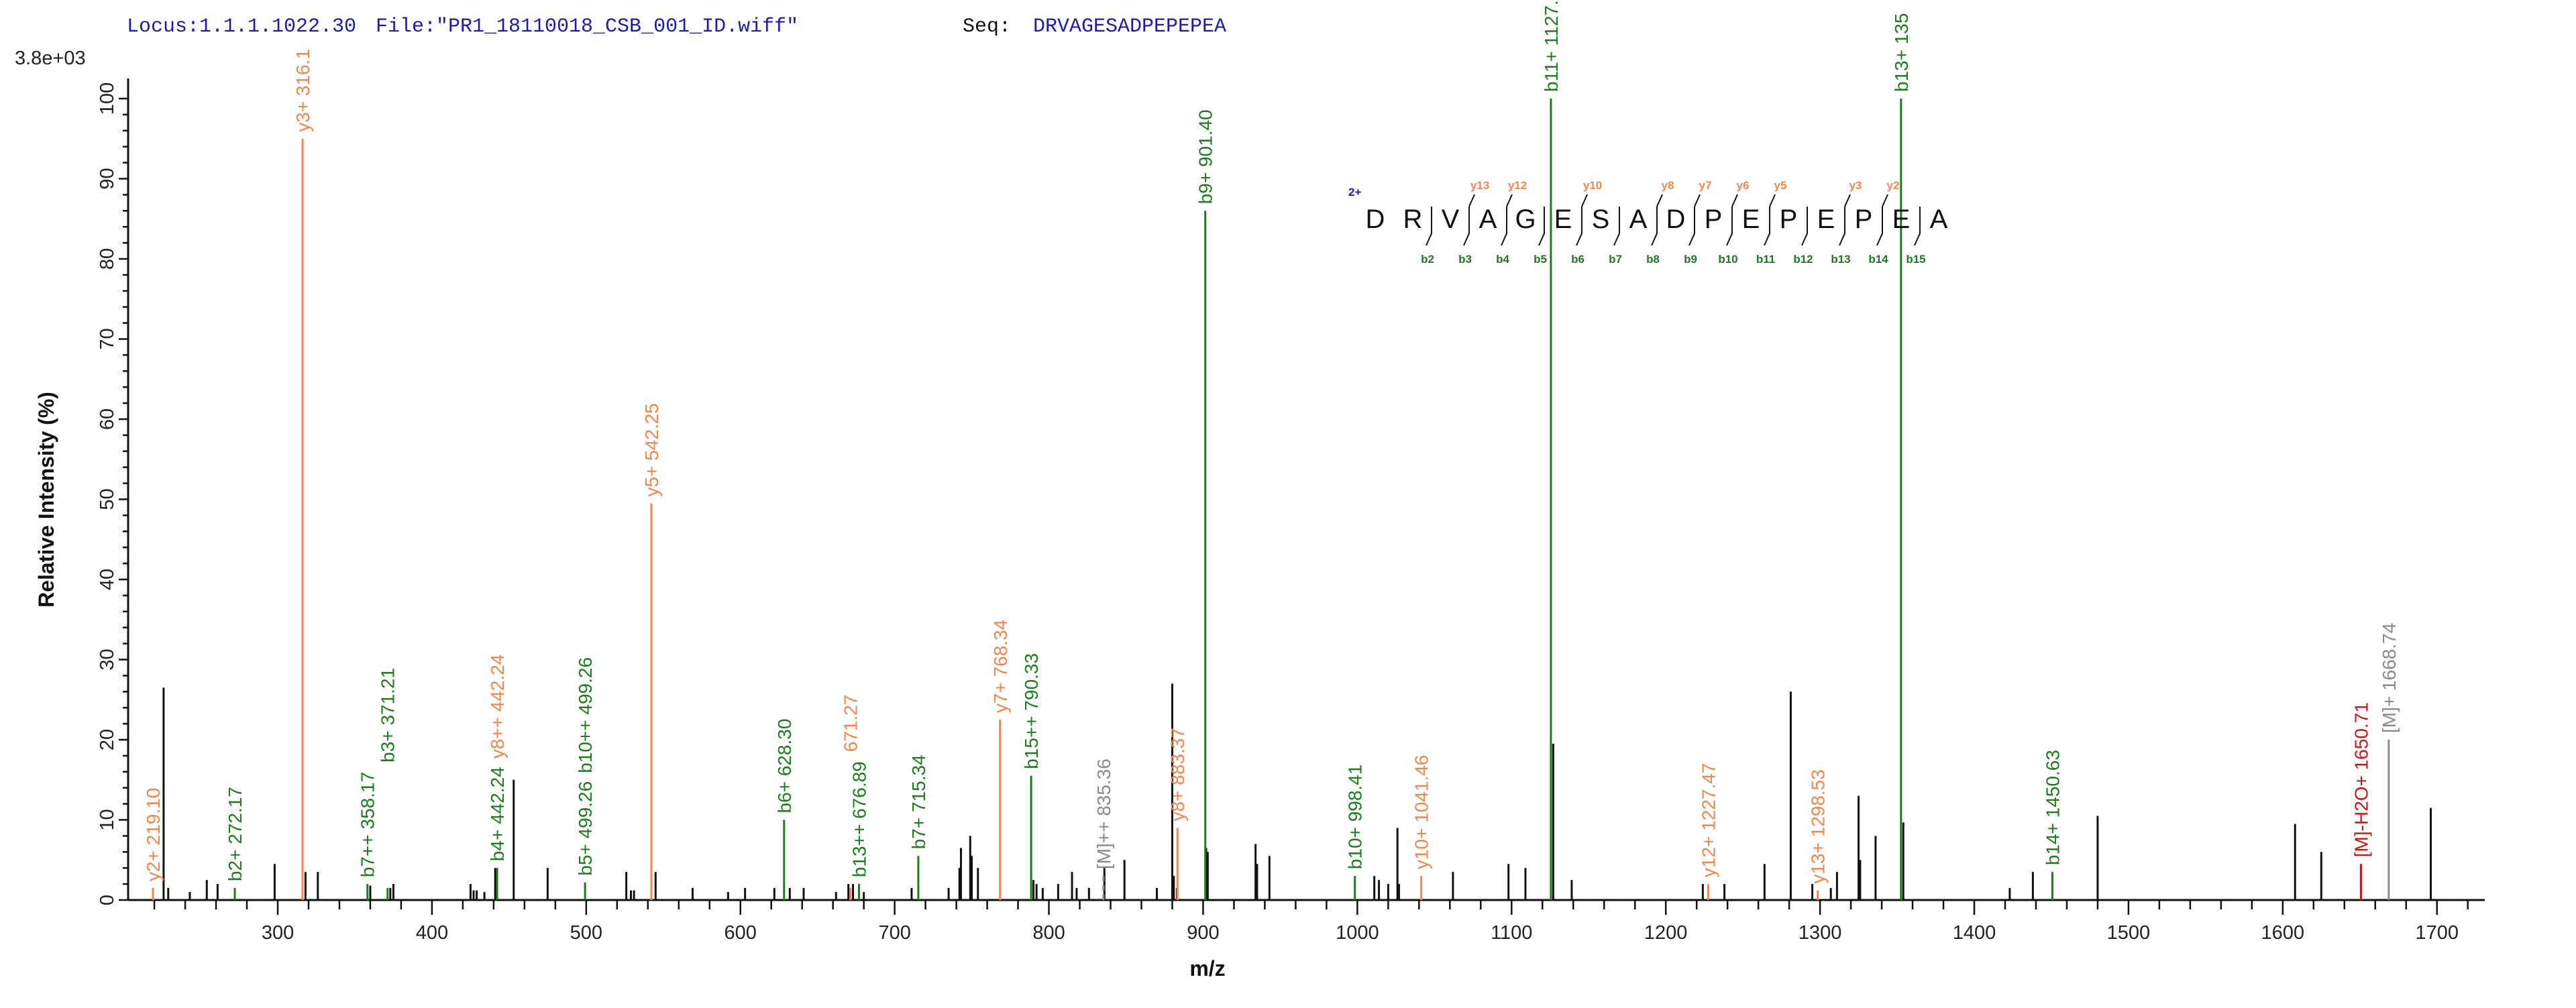  I want to click on peak-label: y7+ 768.34, so click(1000, 666).